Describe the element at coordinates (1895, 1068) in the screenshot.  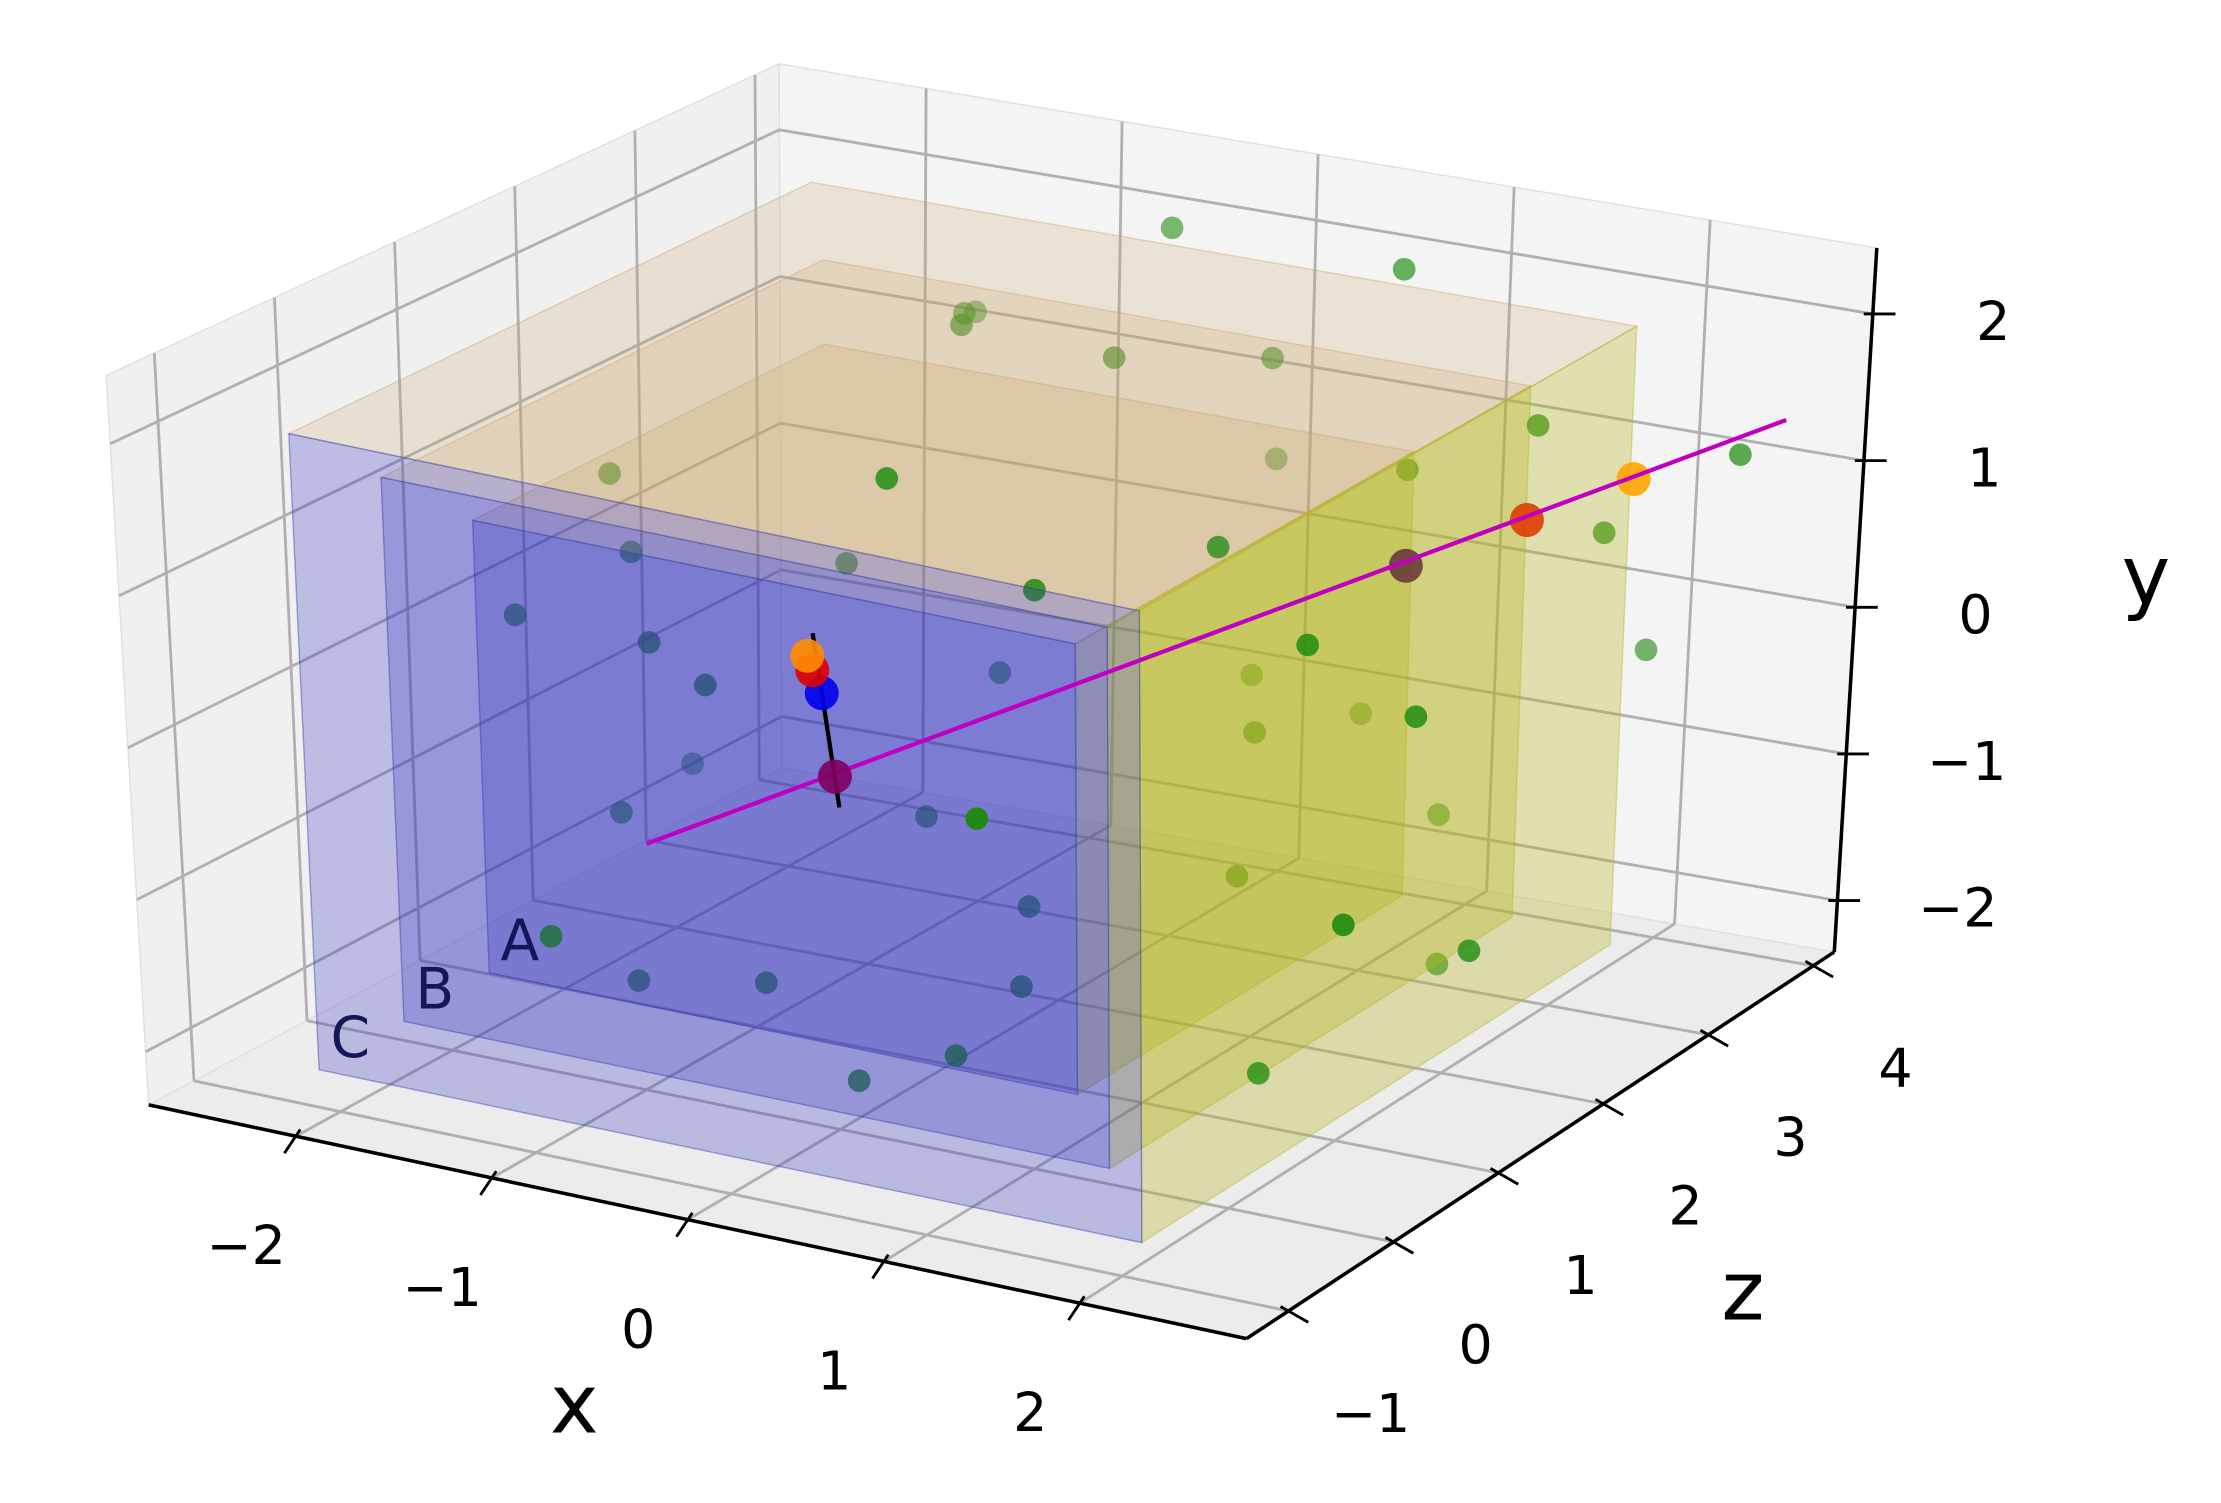
I see `z-tick-label: 4` at that location.